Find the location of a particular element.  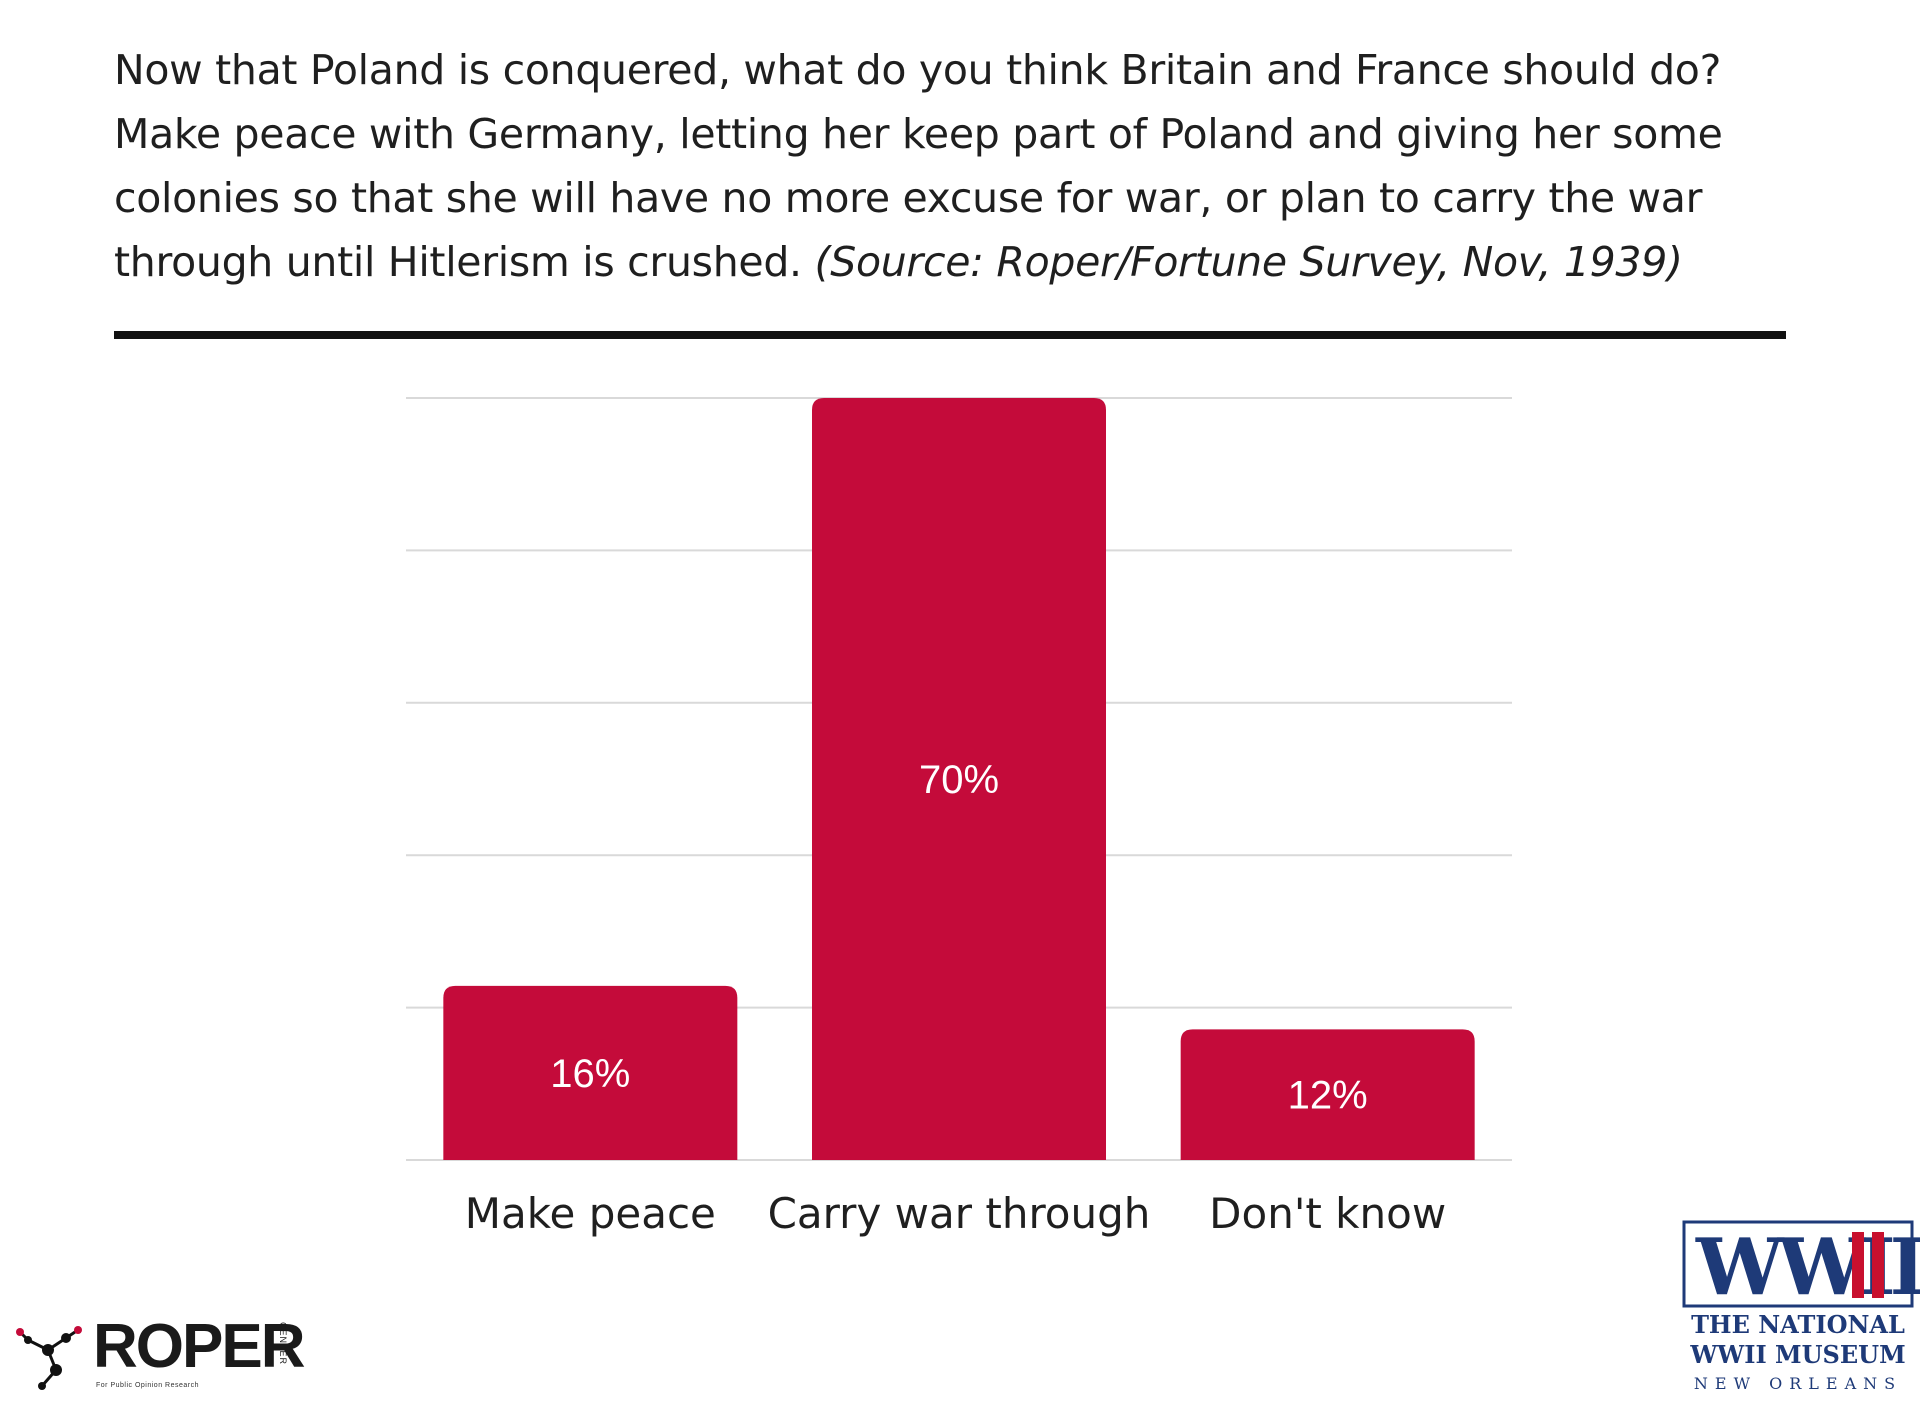

museum-line-2: WWII MUSEUM is located at coordinates (1798, 1354).